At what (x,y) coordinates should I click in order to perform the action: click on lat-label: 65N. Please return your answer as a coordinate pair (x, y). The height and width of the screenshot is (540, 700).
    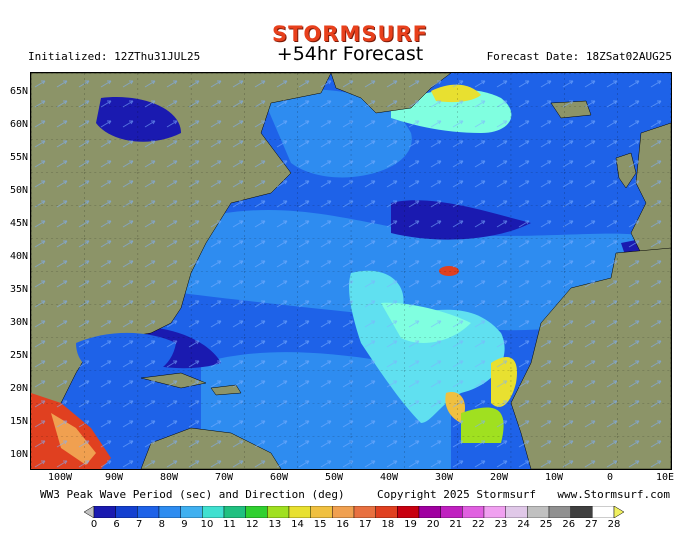
    Looking at the image, I should click on (18, 91).